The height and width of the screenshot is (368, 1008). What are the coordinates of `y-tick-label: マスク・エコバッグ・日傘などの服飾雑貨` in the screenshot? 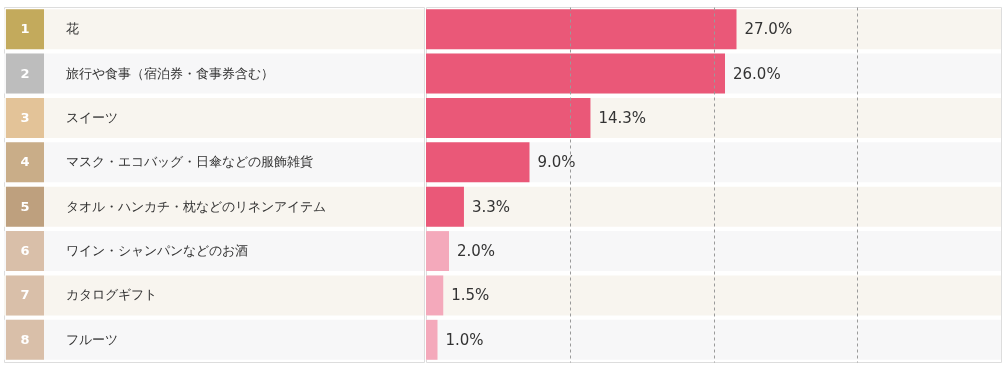 It's located at (189, 162).